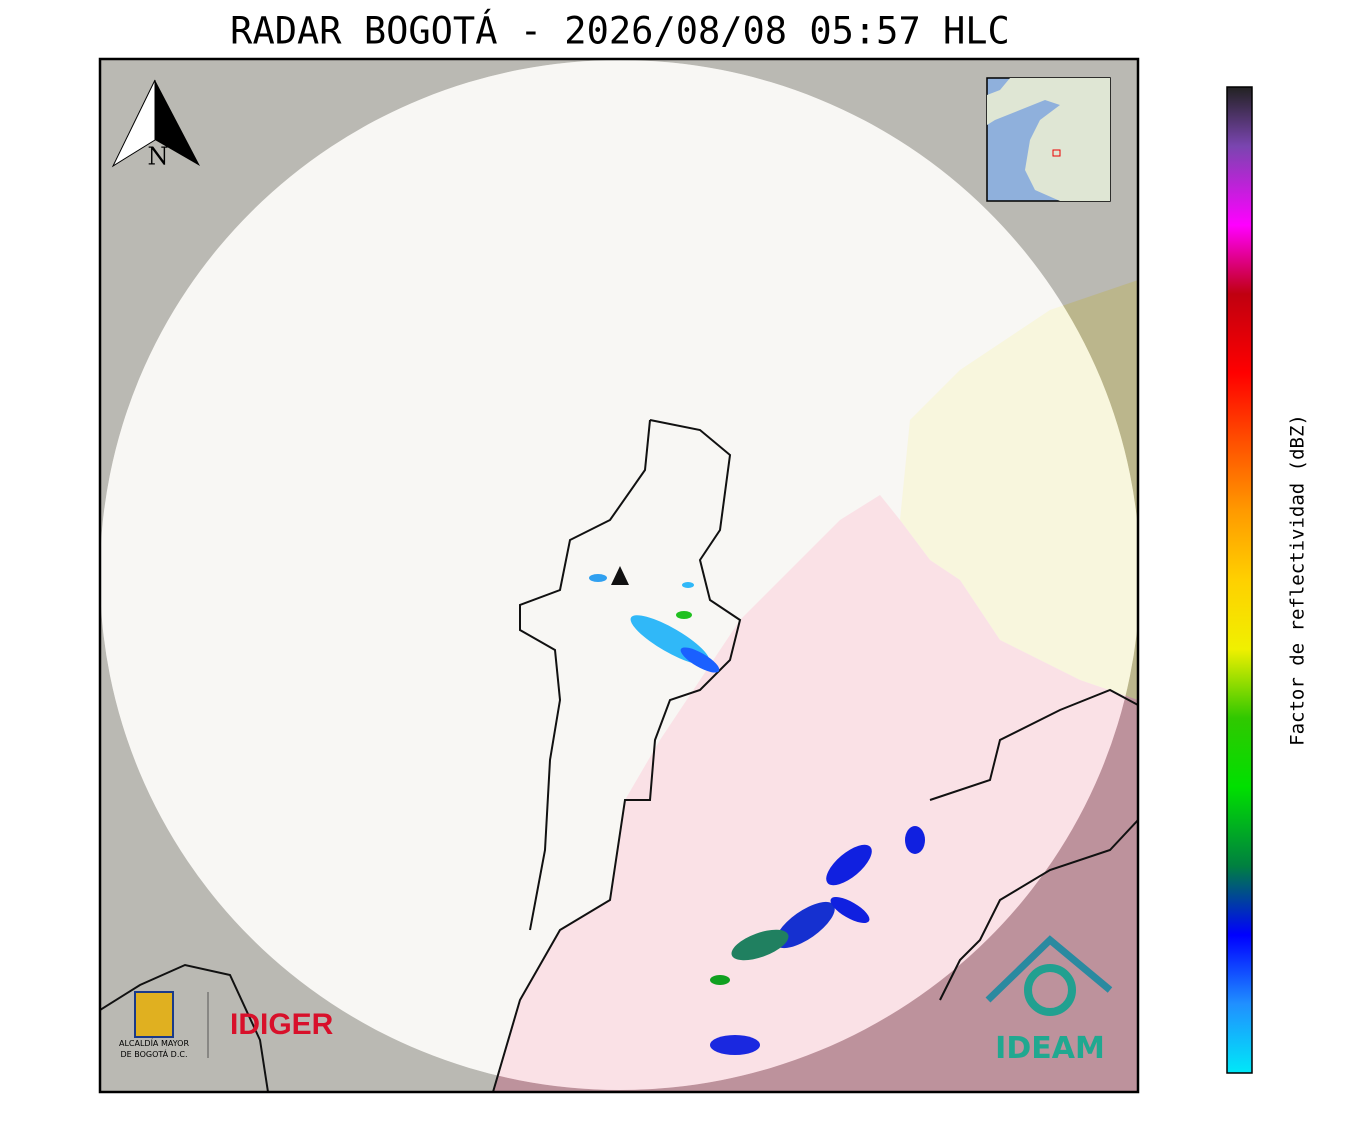 The height and width of the screenshot is (1139, 1349). Describe the element at coordinates (1048, 139) in the screenshot. I see `inset-map` at that location.